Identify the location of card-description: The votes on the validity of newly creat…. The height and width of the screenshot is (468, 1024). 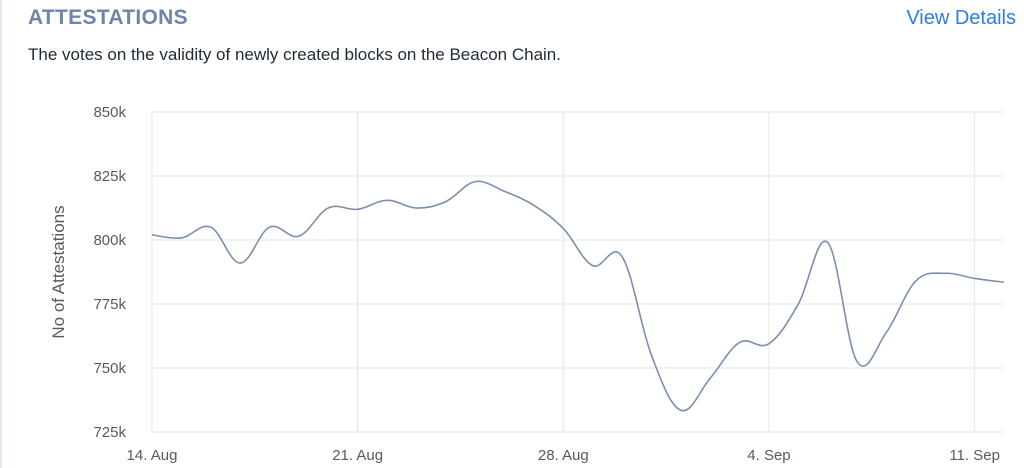
(294, 54).